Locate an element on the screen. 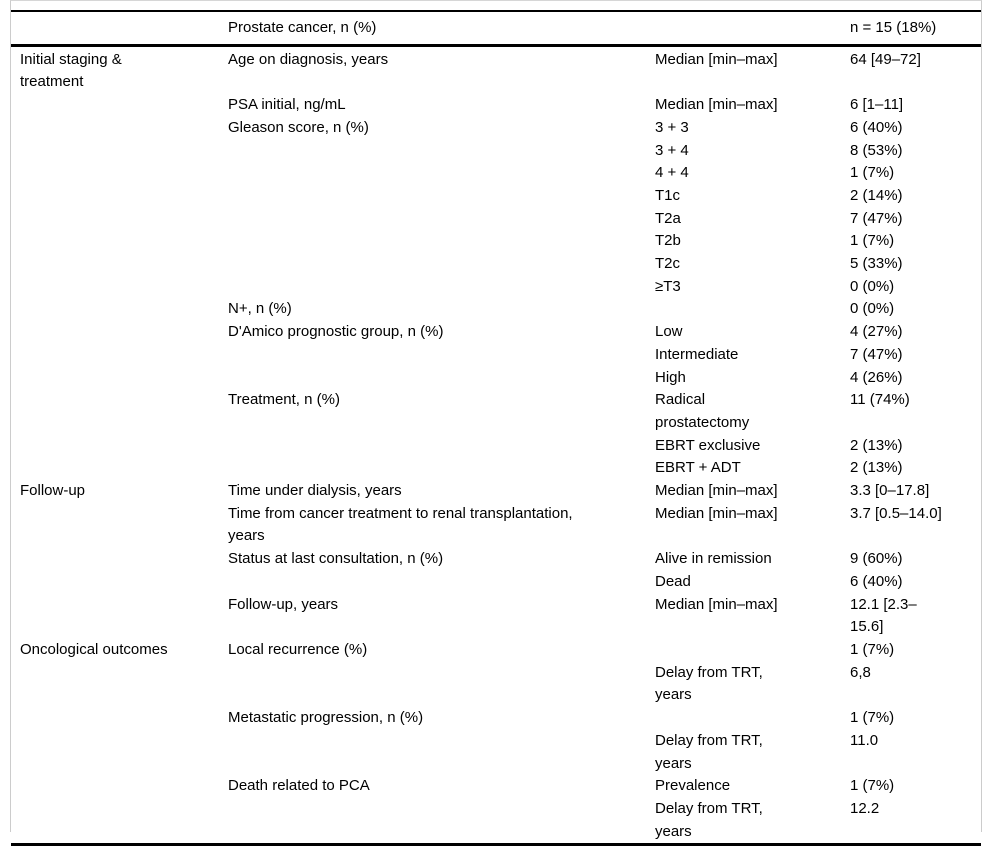 The image size is (992, 846). header-cell-value: n = 15 (18%) is located at coordinates (893, 27).